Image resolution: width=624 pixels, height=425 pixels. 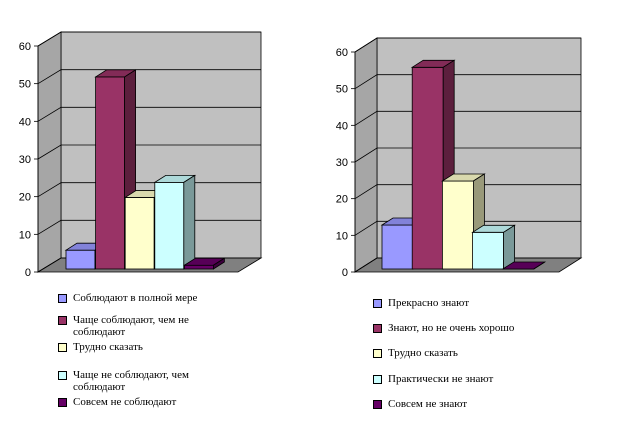 I want to click on legend-label: Чаще не соблюдают, чем соблюдают, so click(x=131, y=381).